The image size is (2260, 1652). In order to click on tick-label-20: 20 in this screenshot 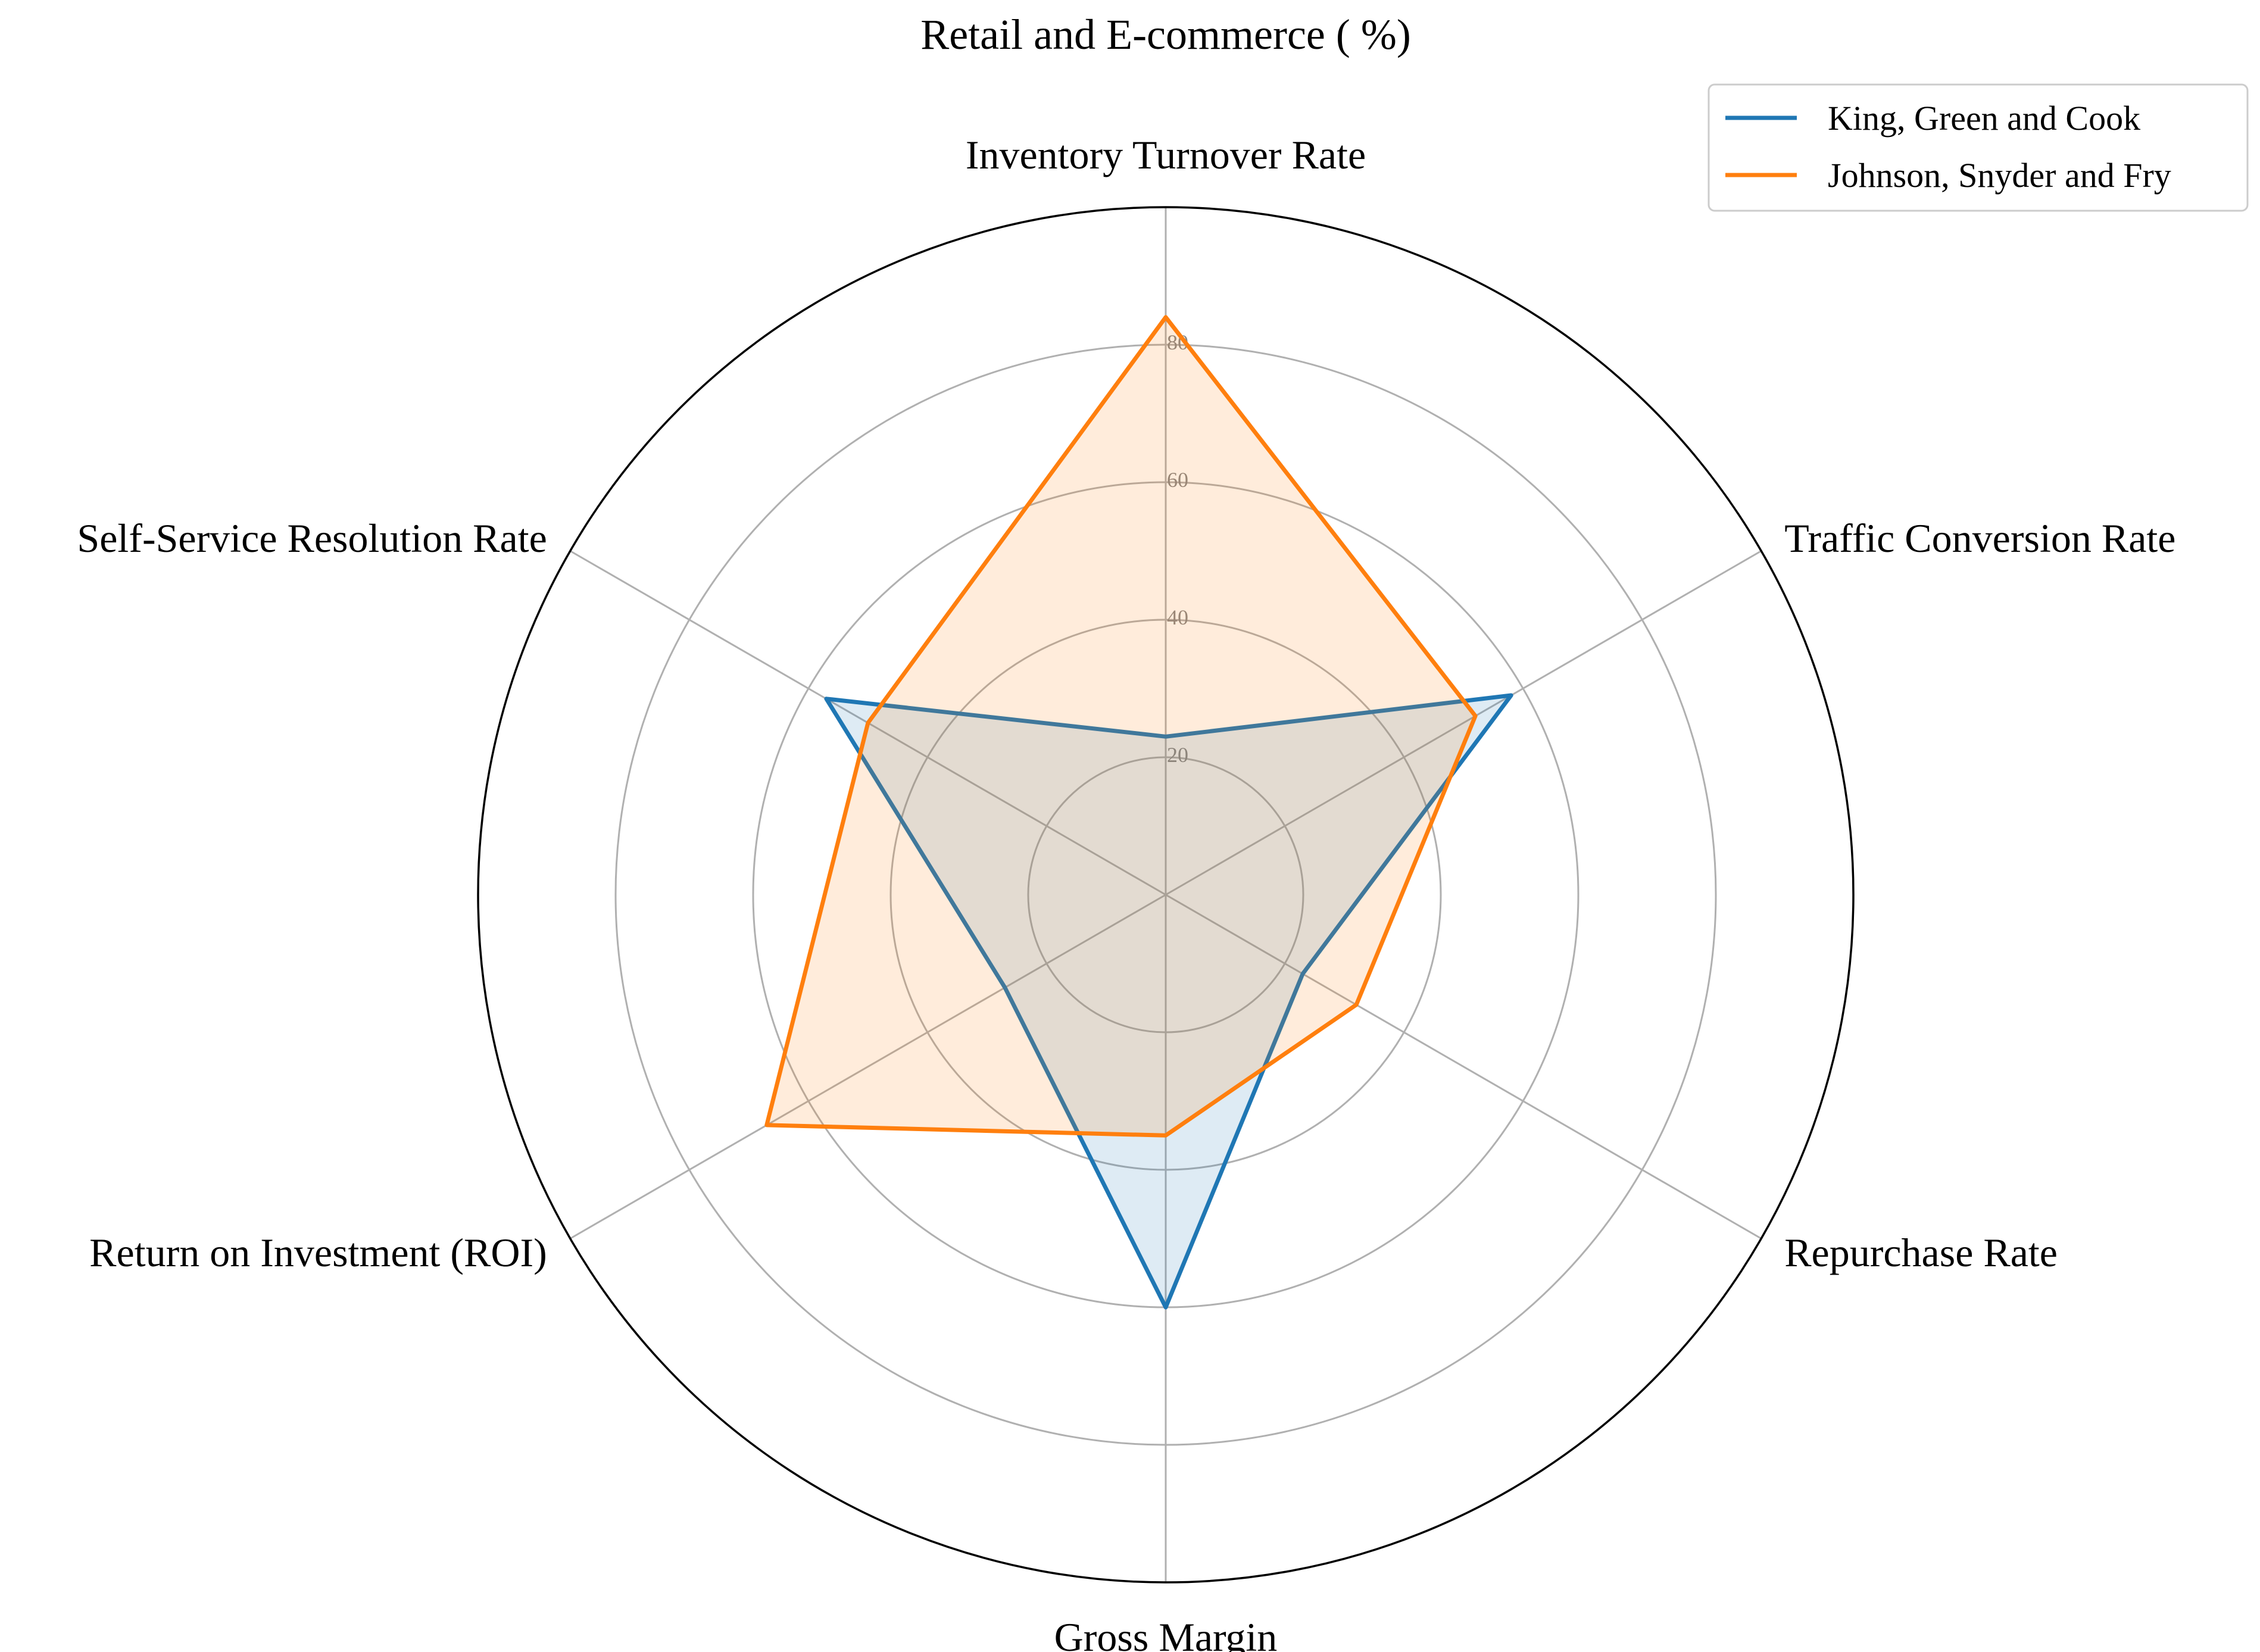, I will do `click(1177, 755)`.